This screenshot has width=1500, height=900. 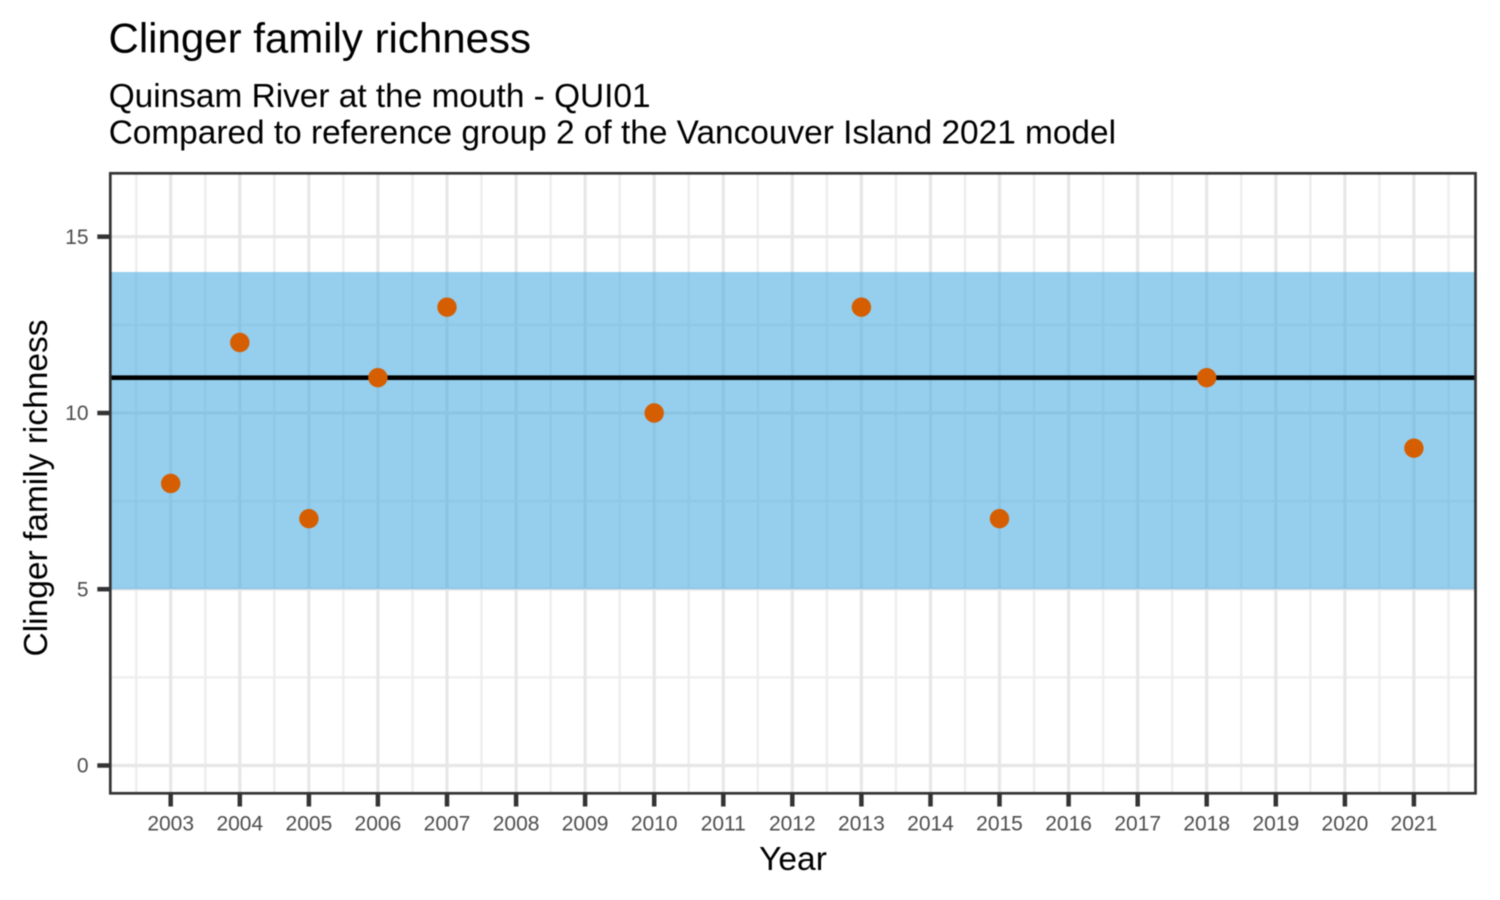 I want to click on svg-text: Year, so click(x=793, y=859).